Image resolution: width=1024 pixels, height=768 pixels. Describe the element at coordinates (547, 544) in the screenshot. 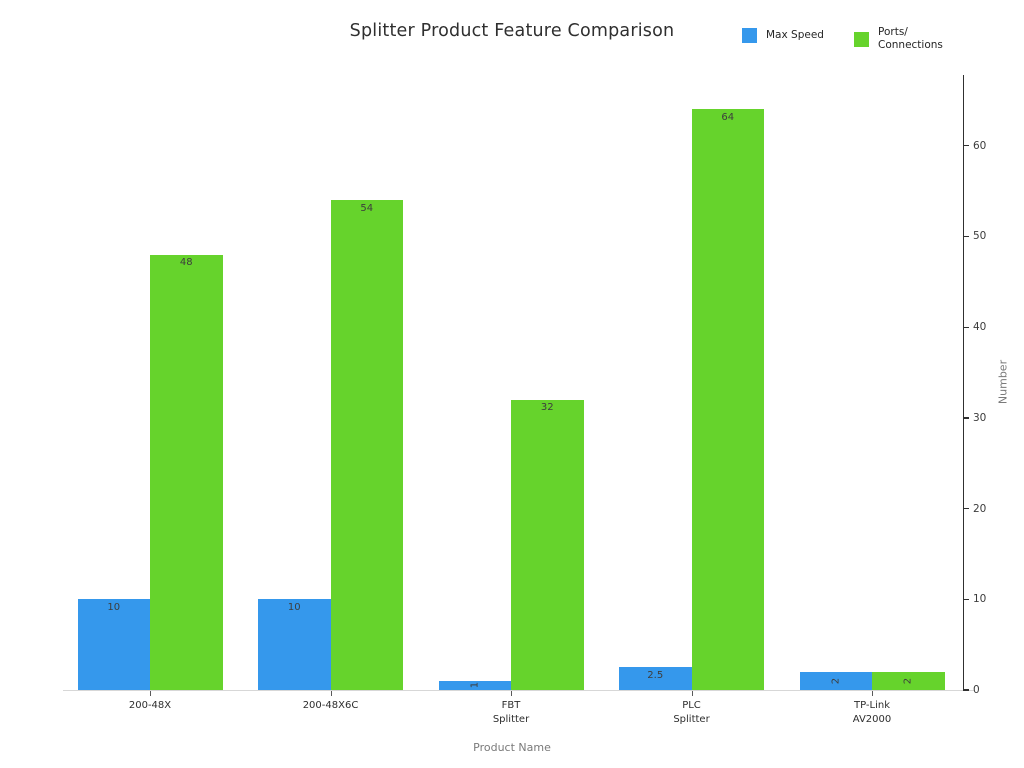

I see `bar-ports-connections-fbt-splitter` at that location.